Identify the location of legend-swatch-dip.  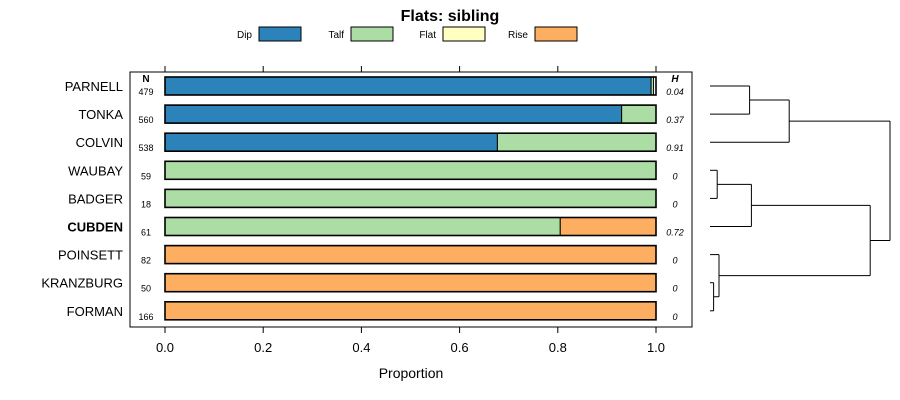
(280, 34).